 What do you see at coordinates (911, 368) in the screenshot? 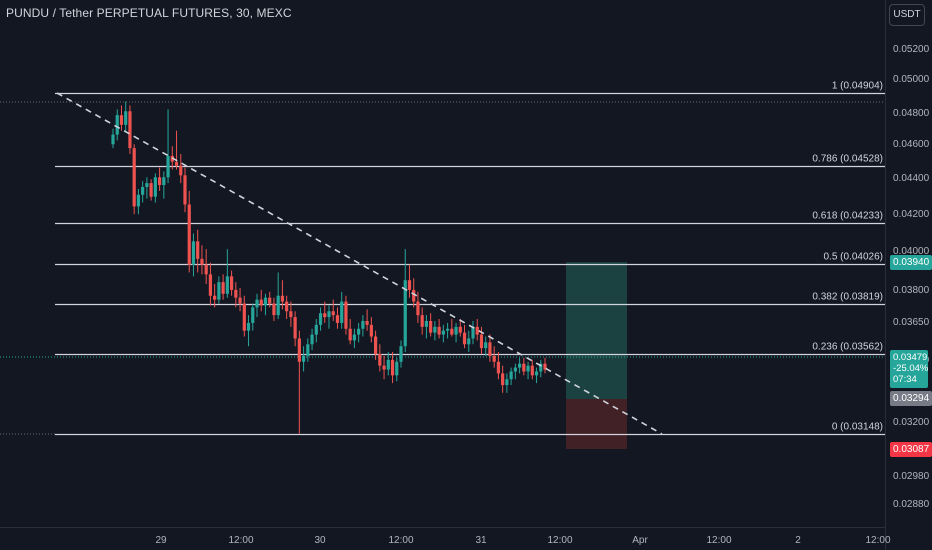
I see `price-change: -25.04%` at bounding box center [911, 368].